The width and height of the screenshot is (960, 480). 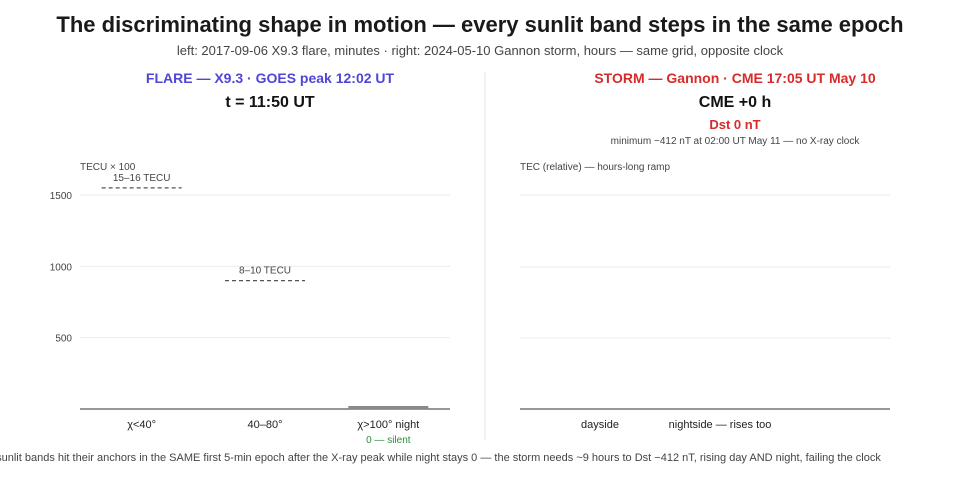 I want to click on storm-ylabel: TEC (relative) — hours-long ramp, so click(x=595, y=167).